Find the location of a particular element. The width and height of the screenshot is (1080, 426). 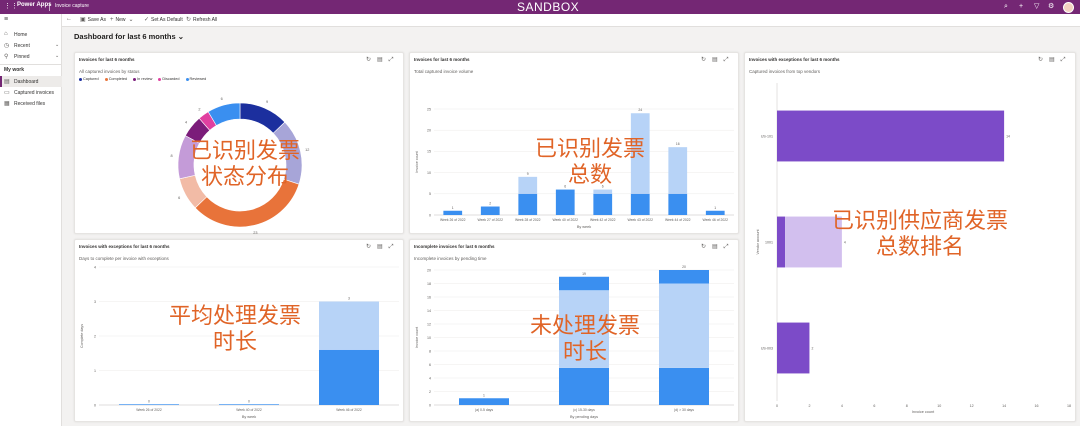

x-axis-label: By pending days is located at coordinates (584, 417).